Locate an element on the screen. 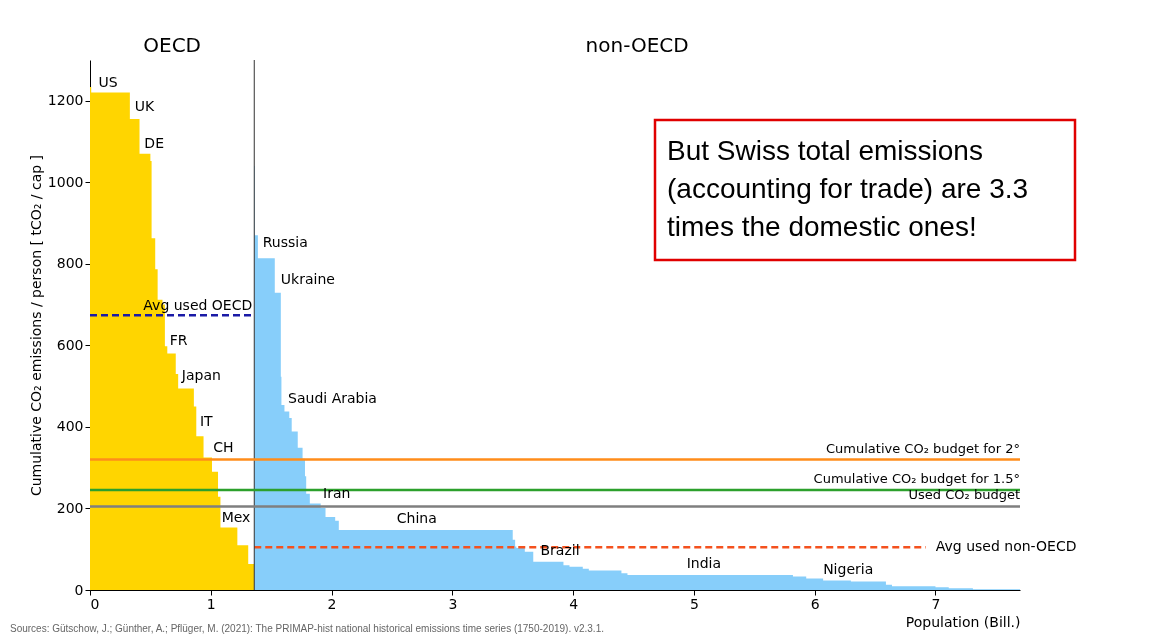 This screenshot has width=1175, height=643. x-tick-label: 0 is located at coordinates (95, 603).